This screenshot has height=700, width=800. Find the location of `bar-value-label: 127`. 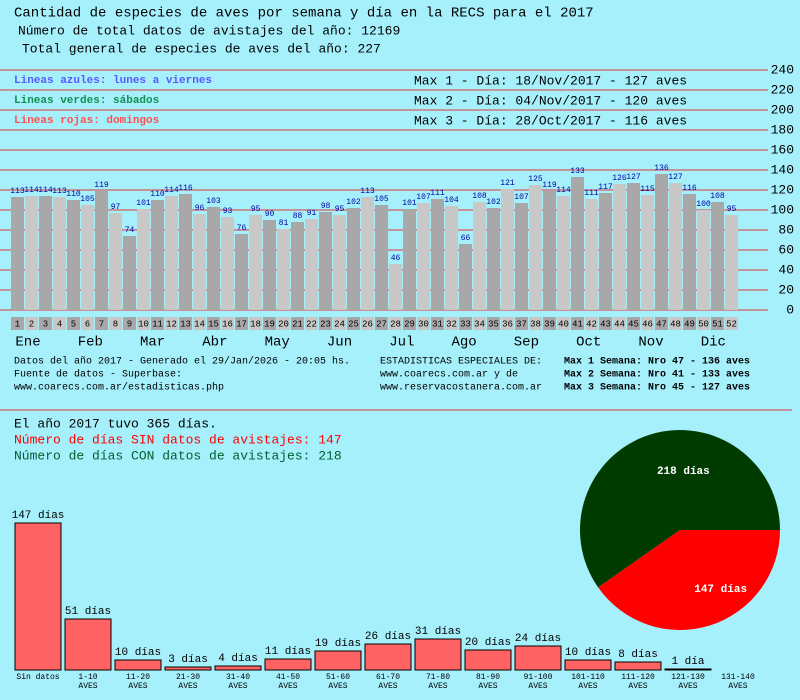

bar-value-label: 127 is located at coordinates (633, 177).